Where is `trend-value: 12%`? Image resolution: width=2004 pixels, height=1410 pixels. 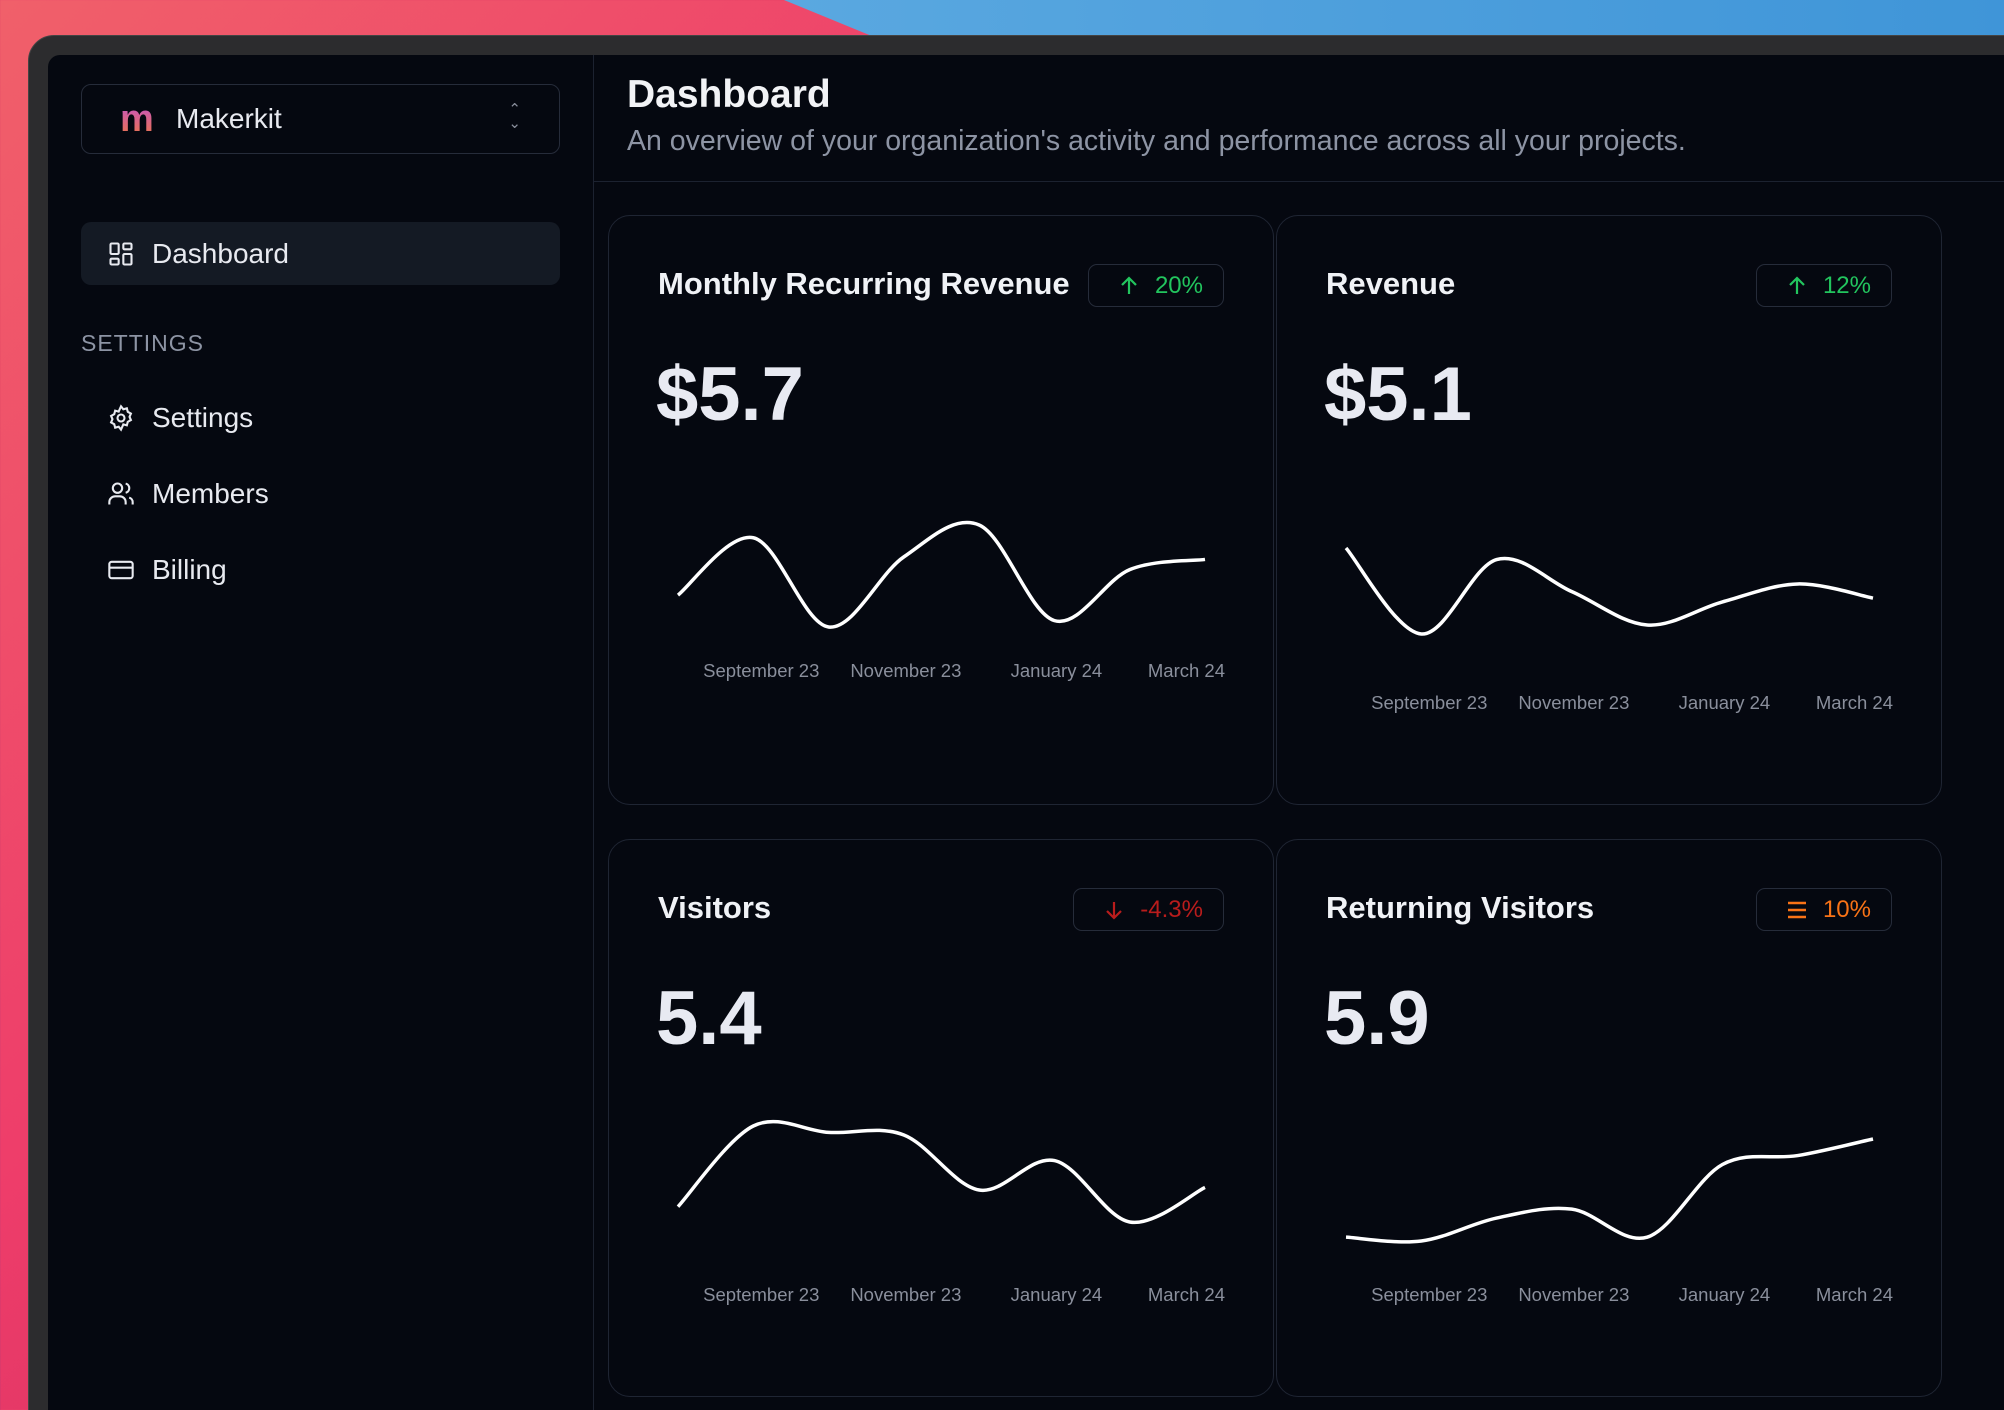 trend-value: 12% is located at coordinates (1846, 285).